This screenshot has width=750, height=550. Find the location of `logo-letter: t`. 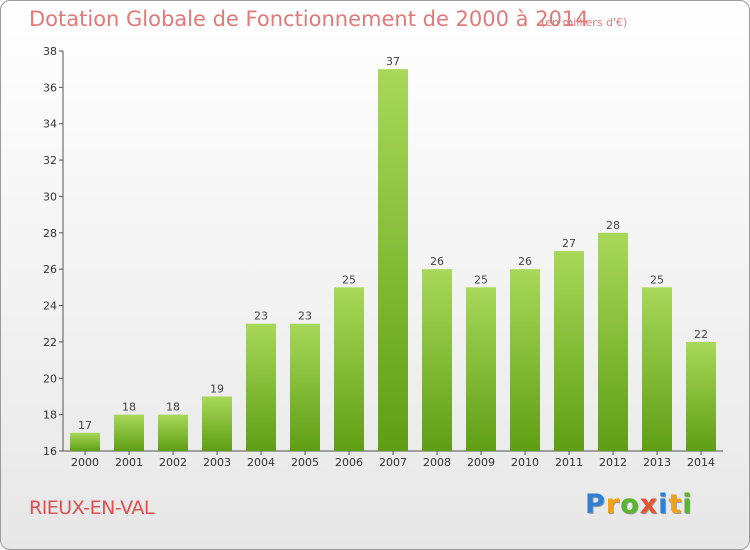

logo-letter: t is located at coordinates (675, 504).